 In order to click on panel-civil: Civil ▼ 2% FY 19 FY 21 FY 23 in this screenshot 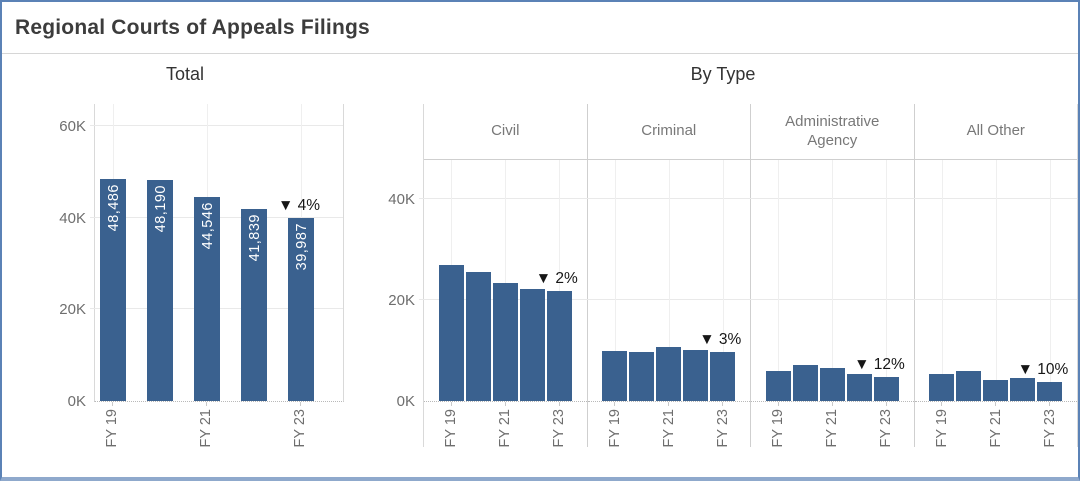, I will do `click(503, 276)`.